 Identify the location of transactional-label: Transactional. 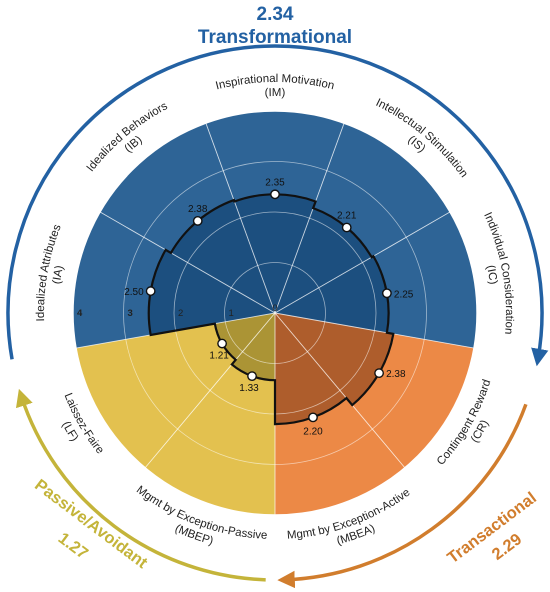
(492, 528).